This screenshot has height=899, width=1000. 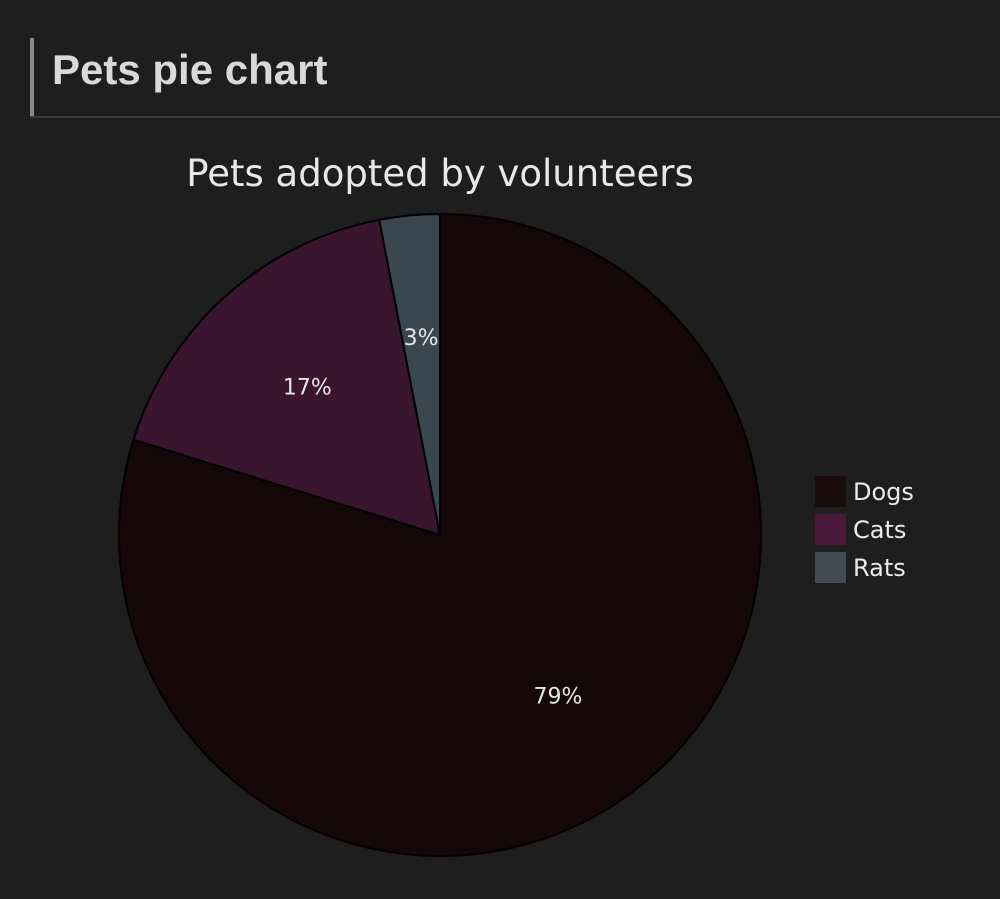 What do you see at coordinates (883, 492) in the screenshot?
I see `legend-label-dogs: Dogs` at bounding box center [883, 492].